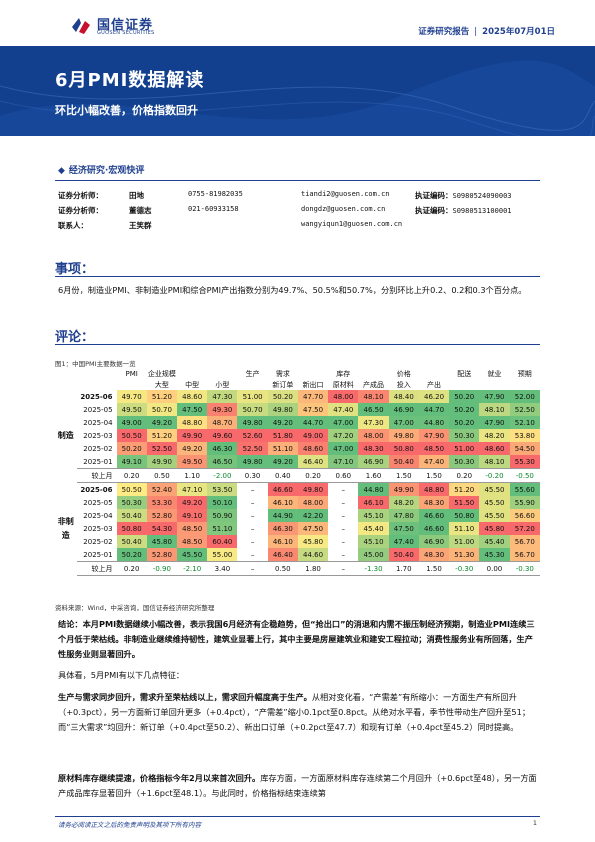 This screenshot has height=842, width=595. Describe the element at coordinates (75, 337) in the screenshot. I see `comment-heading: 评论：` at that location.